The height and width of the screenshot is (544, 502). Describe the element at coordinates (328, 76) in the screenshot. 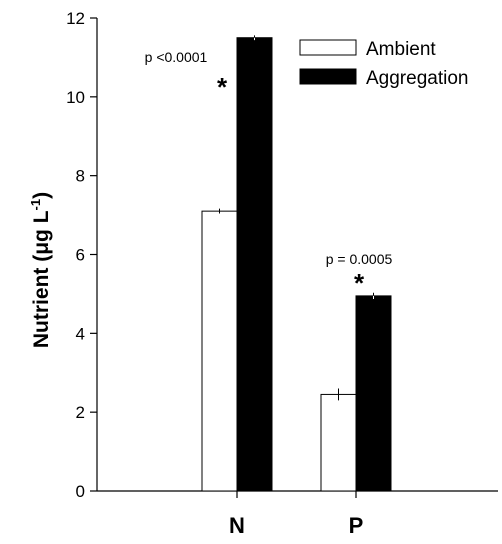

I see `legend-swatch-aggregation` at that location.